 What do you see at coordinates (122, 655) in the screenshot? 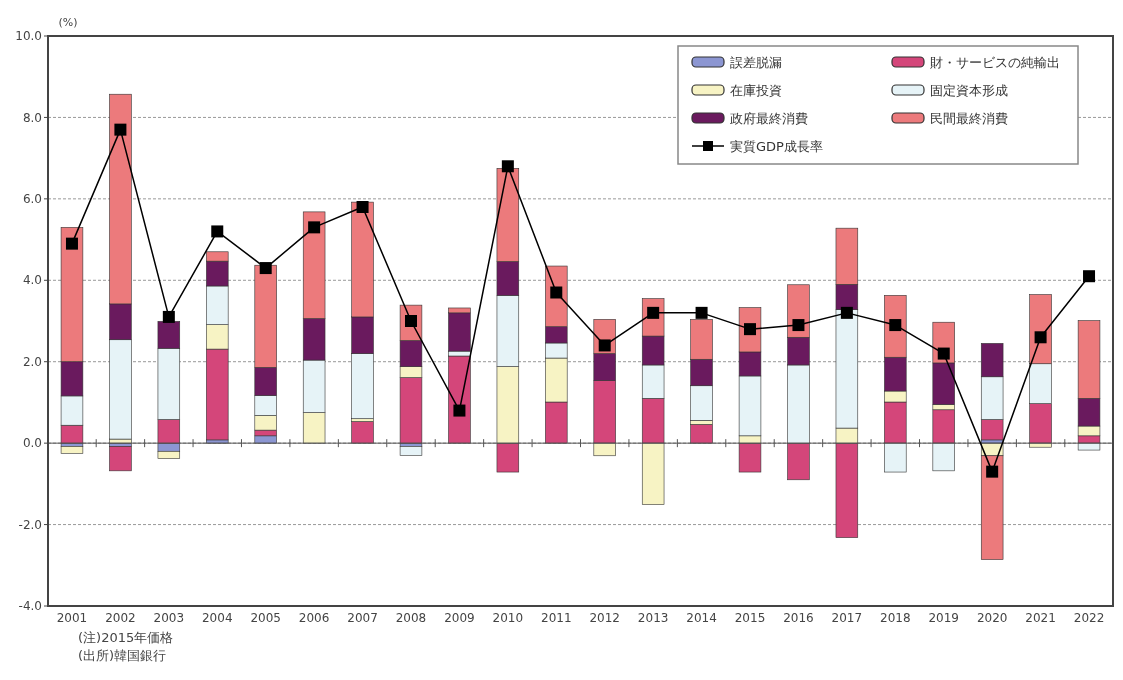
I see `text: (出所)韓国銀行` at bounding box center [122, 655].